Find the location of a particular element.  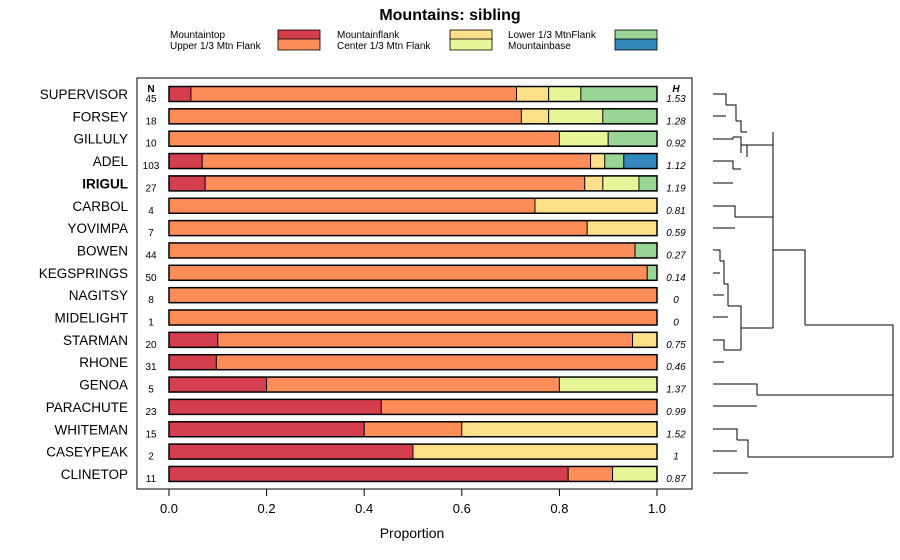

site-label: GENOA is located at coordinates (103, 385).